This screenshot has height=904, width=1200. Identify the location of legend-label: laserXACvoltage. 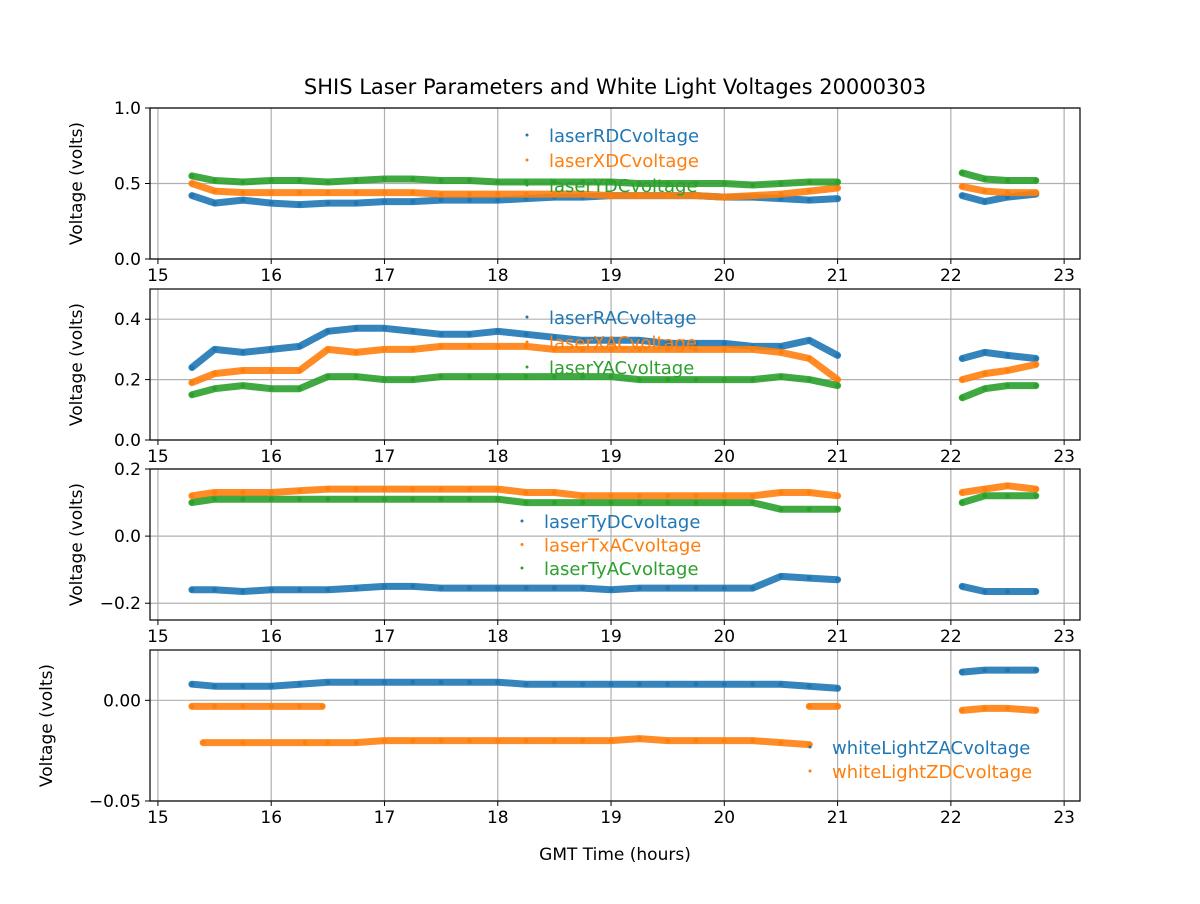
(623, 343).